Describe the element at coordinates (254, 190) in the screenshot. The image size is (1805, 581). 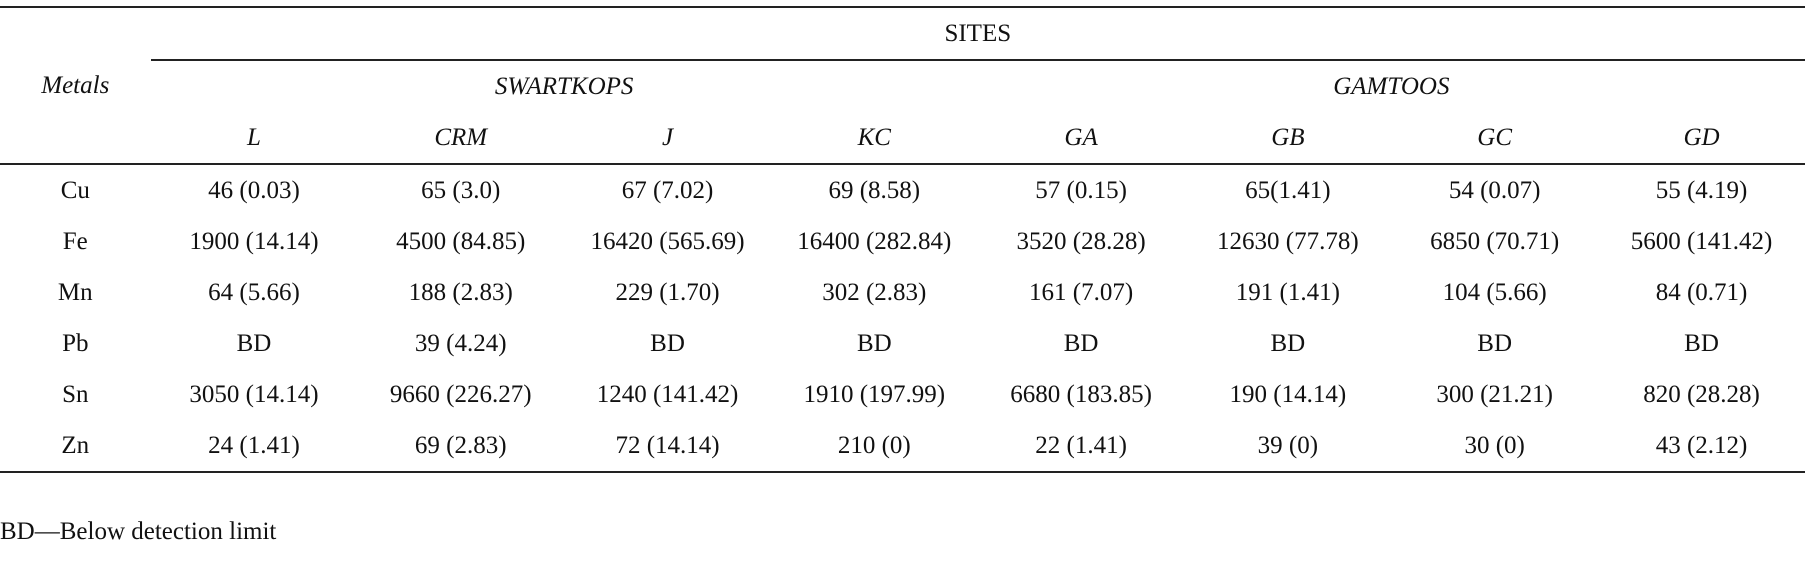
I see `value-cell: 46 (0.03)` at that location.